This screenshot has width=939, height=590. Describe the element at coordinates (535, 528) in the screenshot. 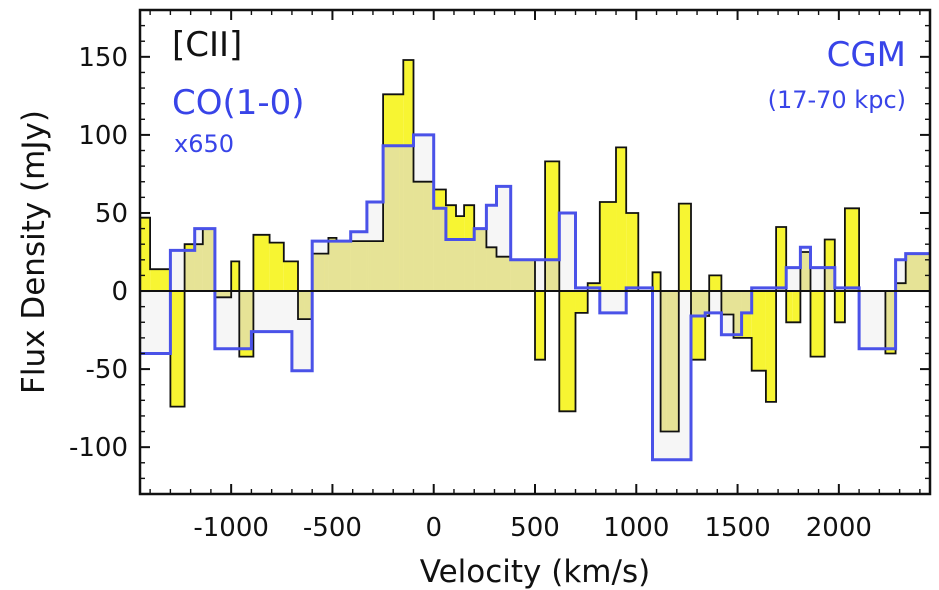

I see `x-tick-label: 500` at that location.